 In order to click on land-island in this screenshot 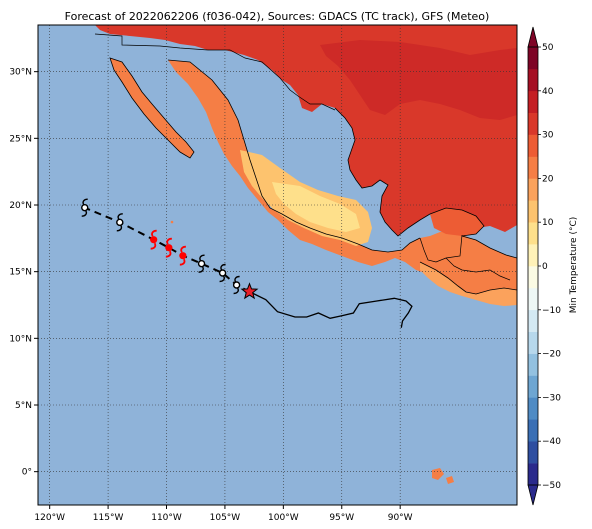, I will do `click(172, 222)`.